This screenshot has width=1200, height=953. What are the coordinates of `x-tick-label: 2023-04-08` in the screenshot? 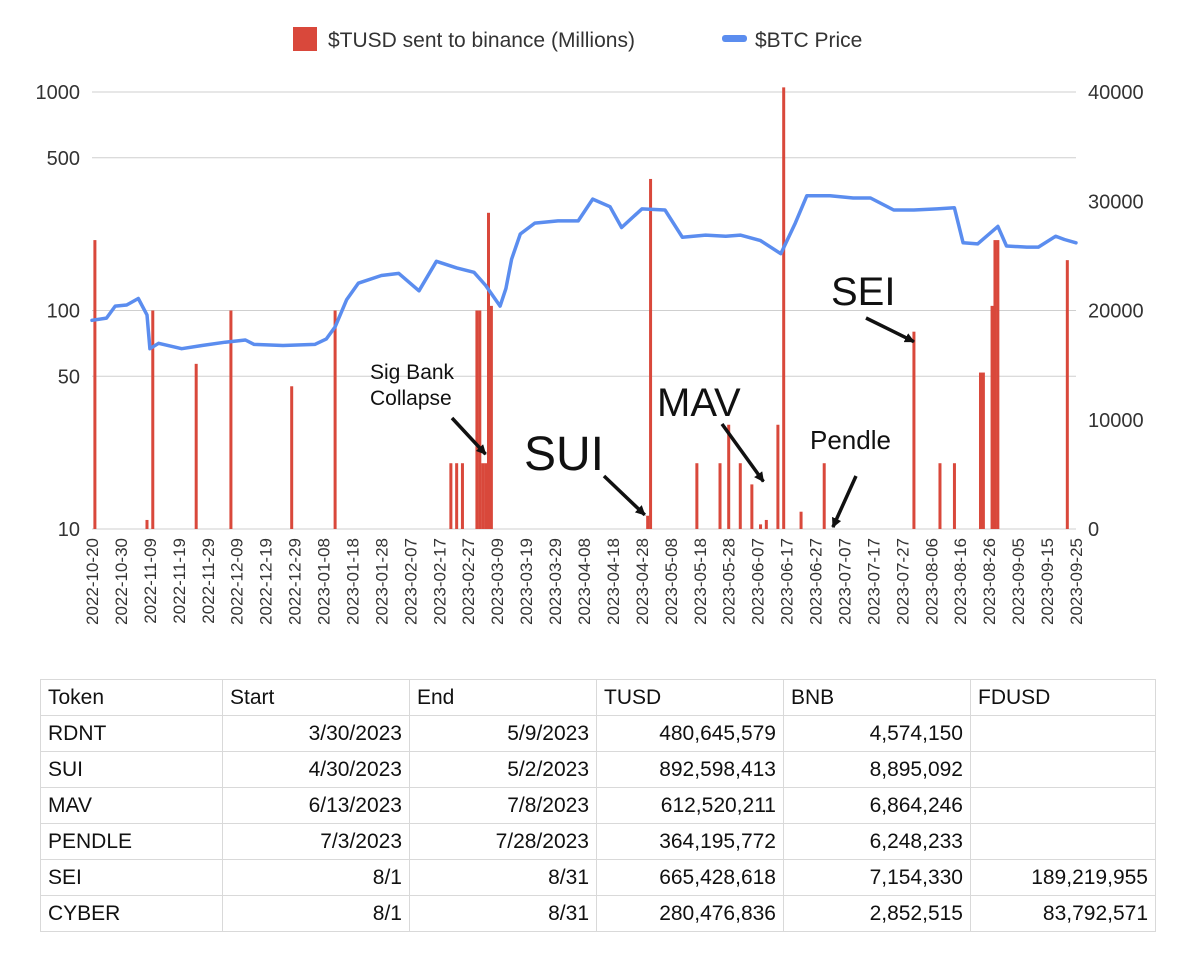 It's located at (584, 581).